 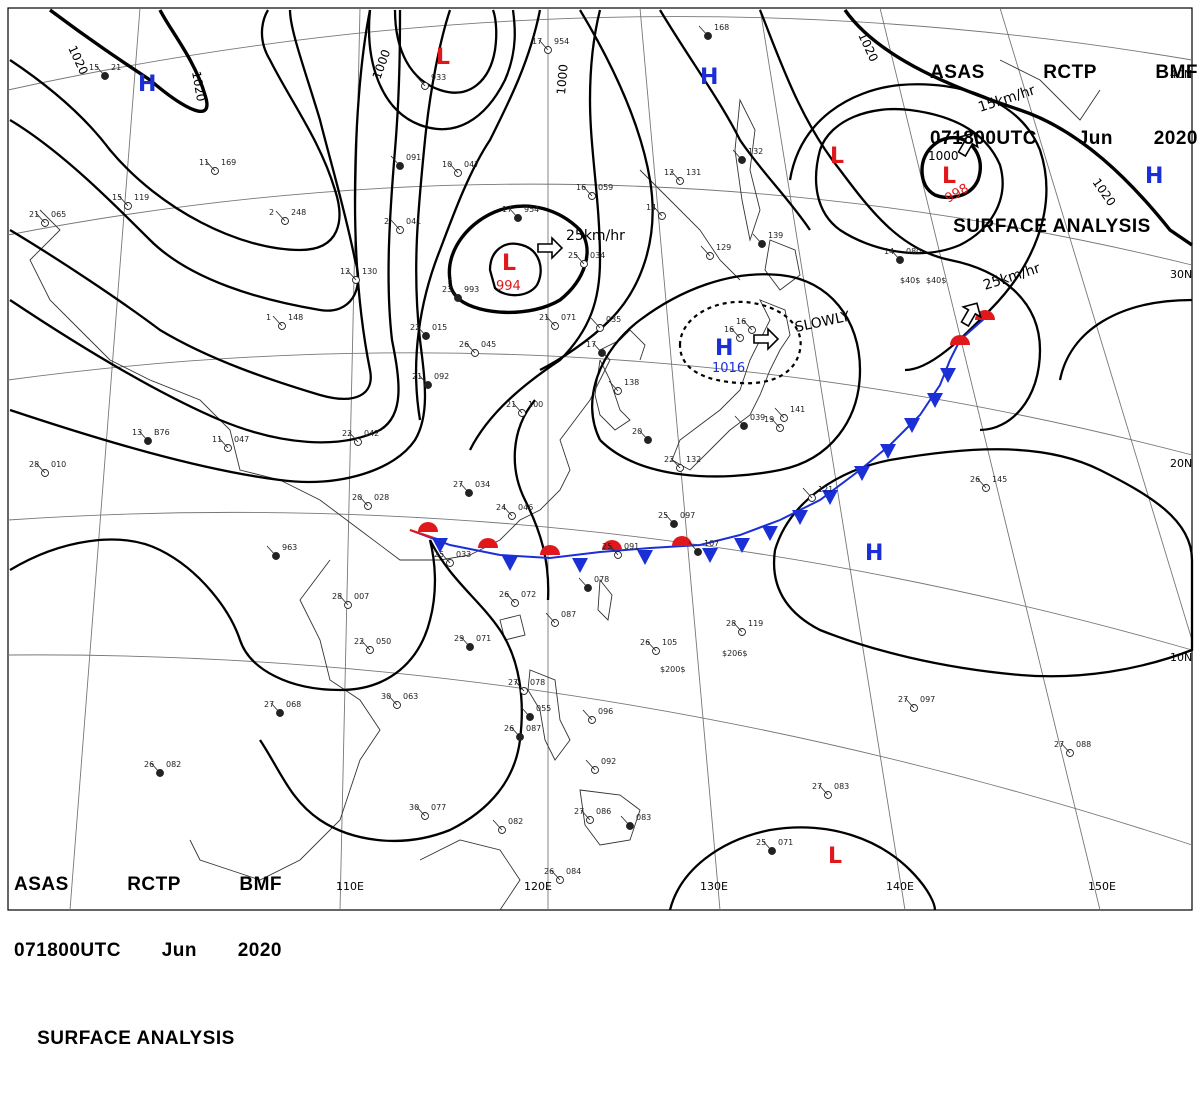 I want to click on station-plot: 035, so click(x=605, y=323).